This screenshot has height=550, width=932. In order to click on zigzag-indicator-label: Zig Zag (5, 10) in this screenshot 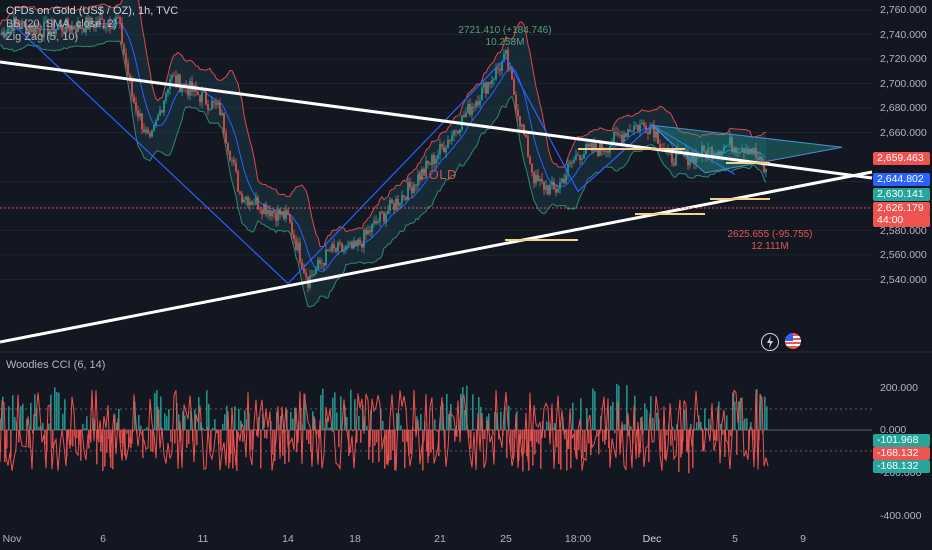, I will do `click(42, 37)`.